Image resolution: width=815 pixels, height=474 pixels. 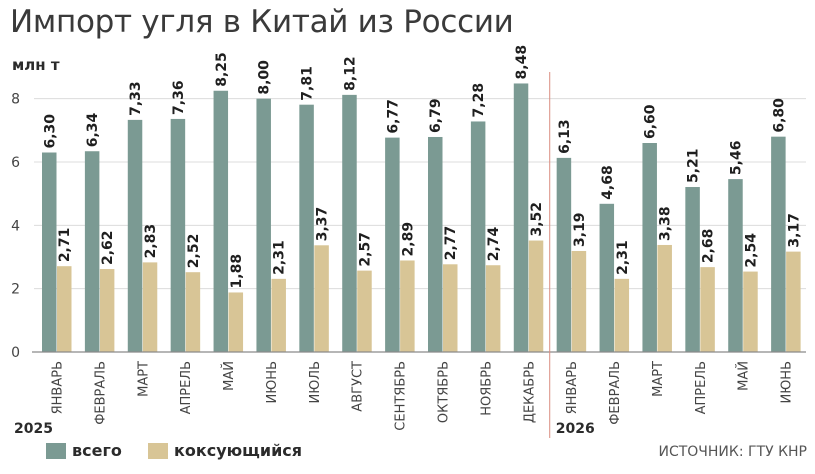 What do you see at coordinates (93, 129) in the screenshot?
I see `data-label-total: 6,34` at bounding box center [93, 129].